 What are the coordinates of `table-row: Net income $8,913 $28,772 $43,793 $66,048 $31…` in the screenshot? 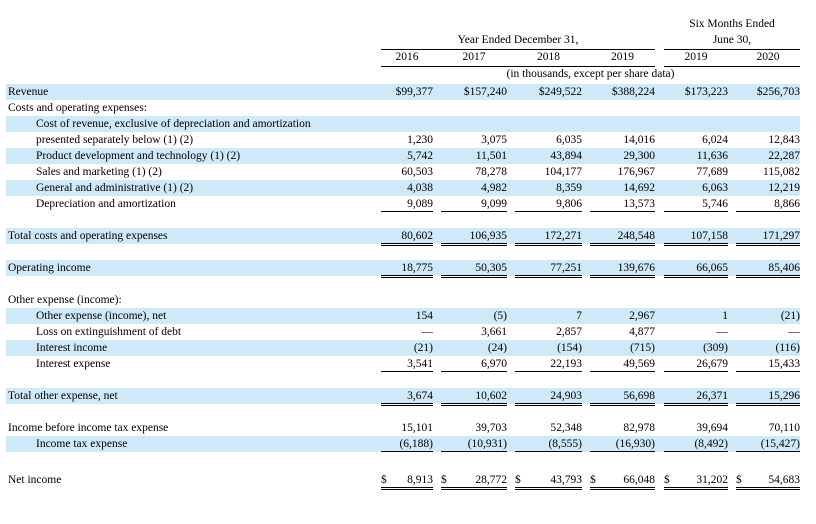 It's located at (403, 481).